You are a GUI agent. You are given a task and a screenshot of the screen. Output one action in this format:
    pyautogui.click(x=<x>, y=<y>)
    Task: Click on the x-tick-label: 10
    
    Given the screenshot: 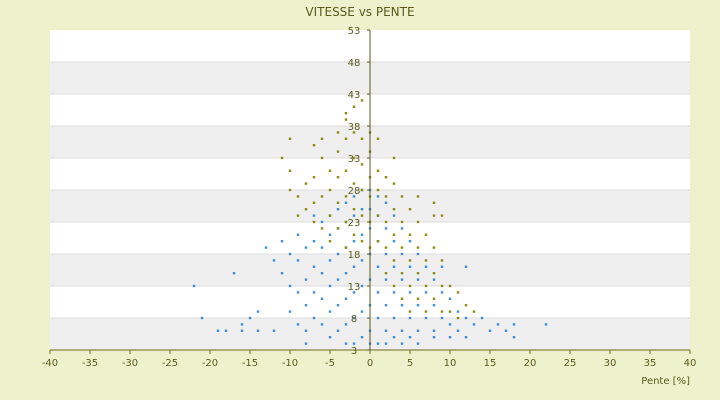 What is the action you would take?
    pyautogui.click(x=450, y=363)
    